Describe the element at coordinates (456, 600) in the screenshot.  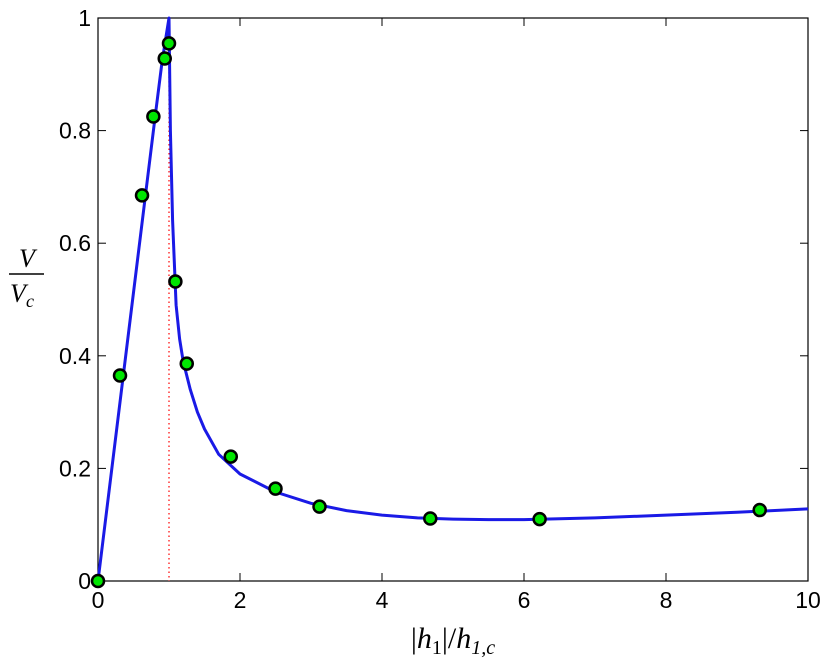
I see `x-tick-labels: 0 2 4 6 8 10` at that location.